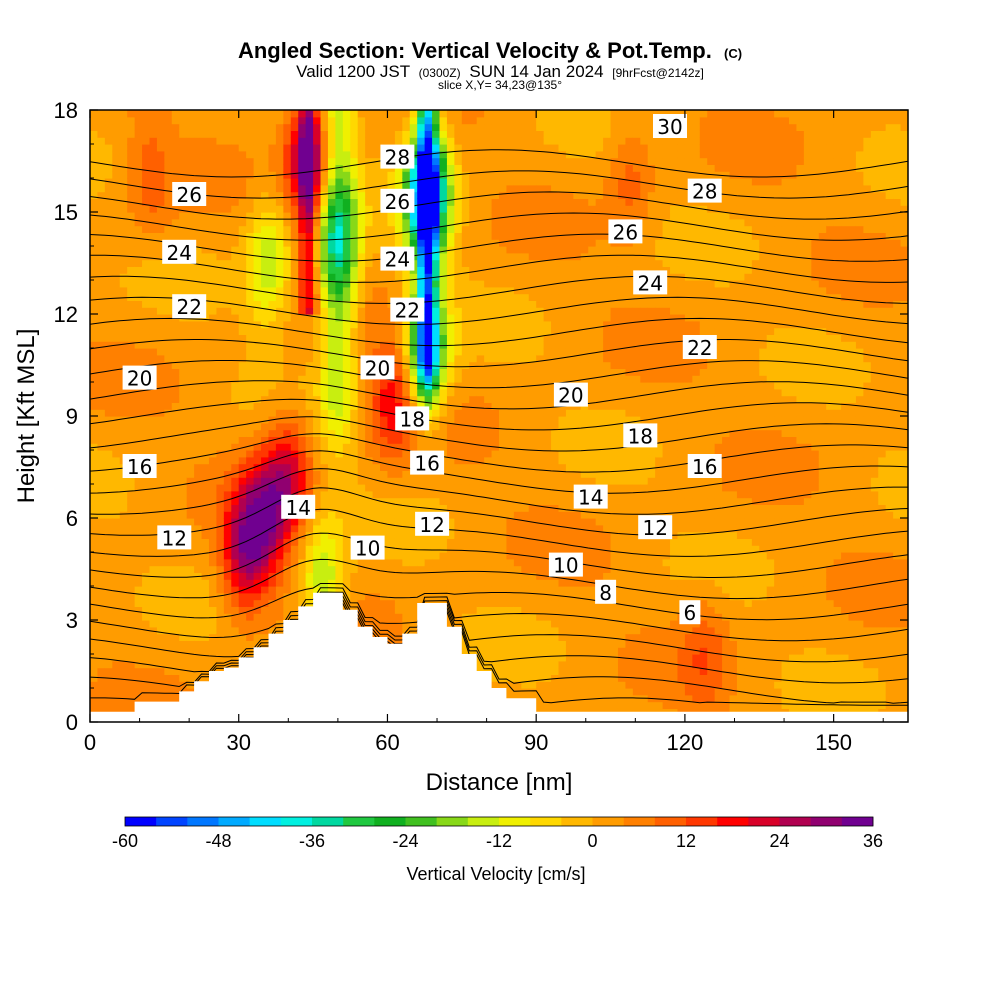 The height and width of the screenshot is (1000, 1000). What do you see at coordinates (779, 841) in the screenshot?
I see `colorbar-tick-label: 24` at bounding box center [779, 841].